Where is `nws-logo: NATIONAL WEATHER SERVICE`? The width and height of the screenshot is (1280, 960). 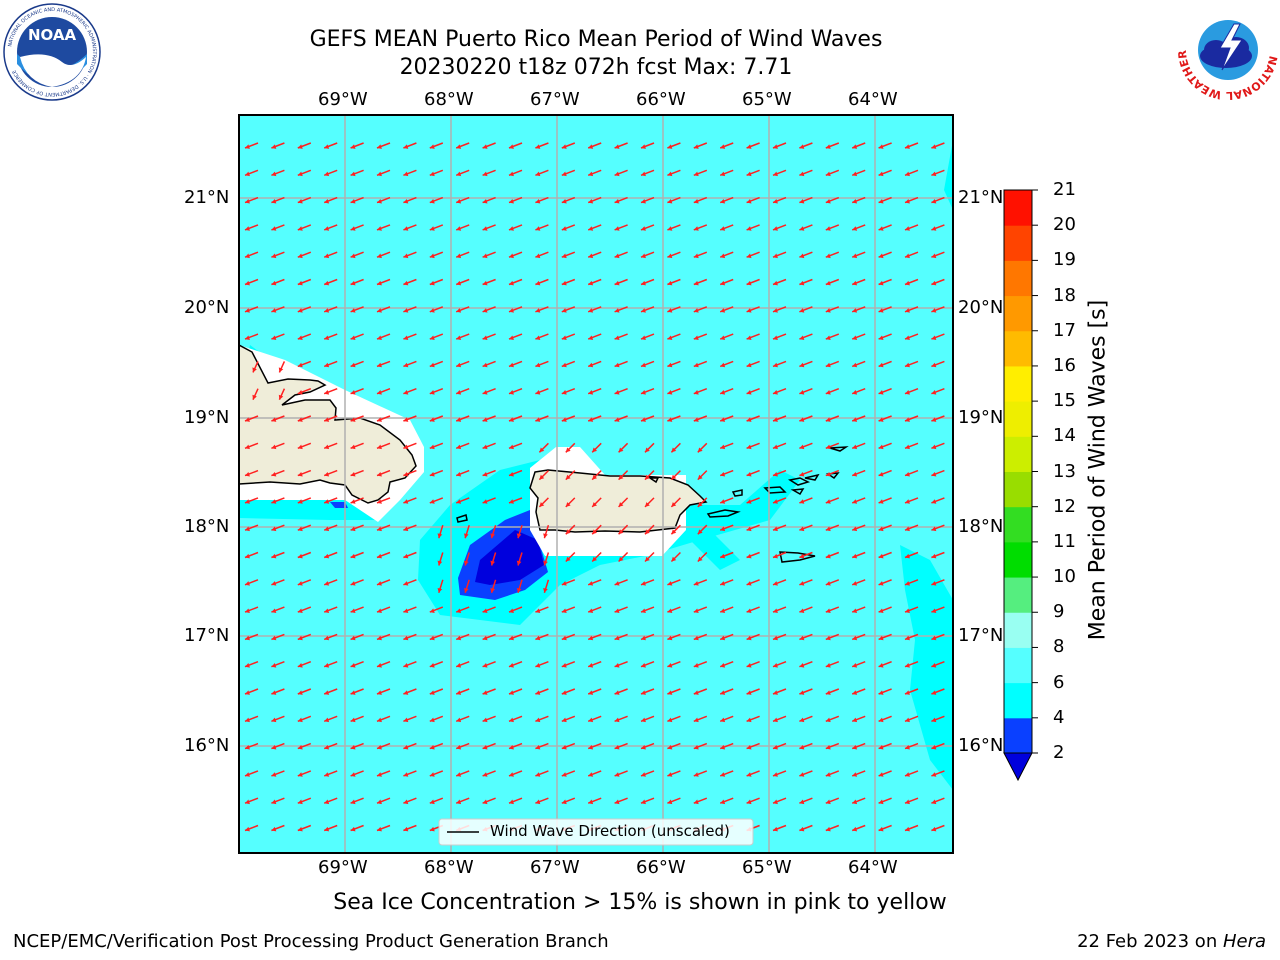 nws-logo: NATIONAL WEATHER SERVICE is located at coordinates (1228, 50).